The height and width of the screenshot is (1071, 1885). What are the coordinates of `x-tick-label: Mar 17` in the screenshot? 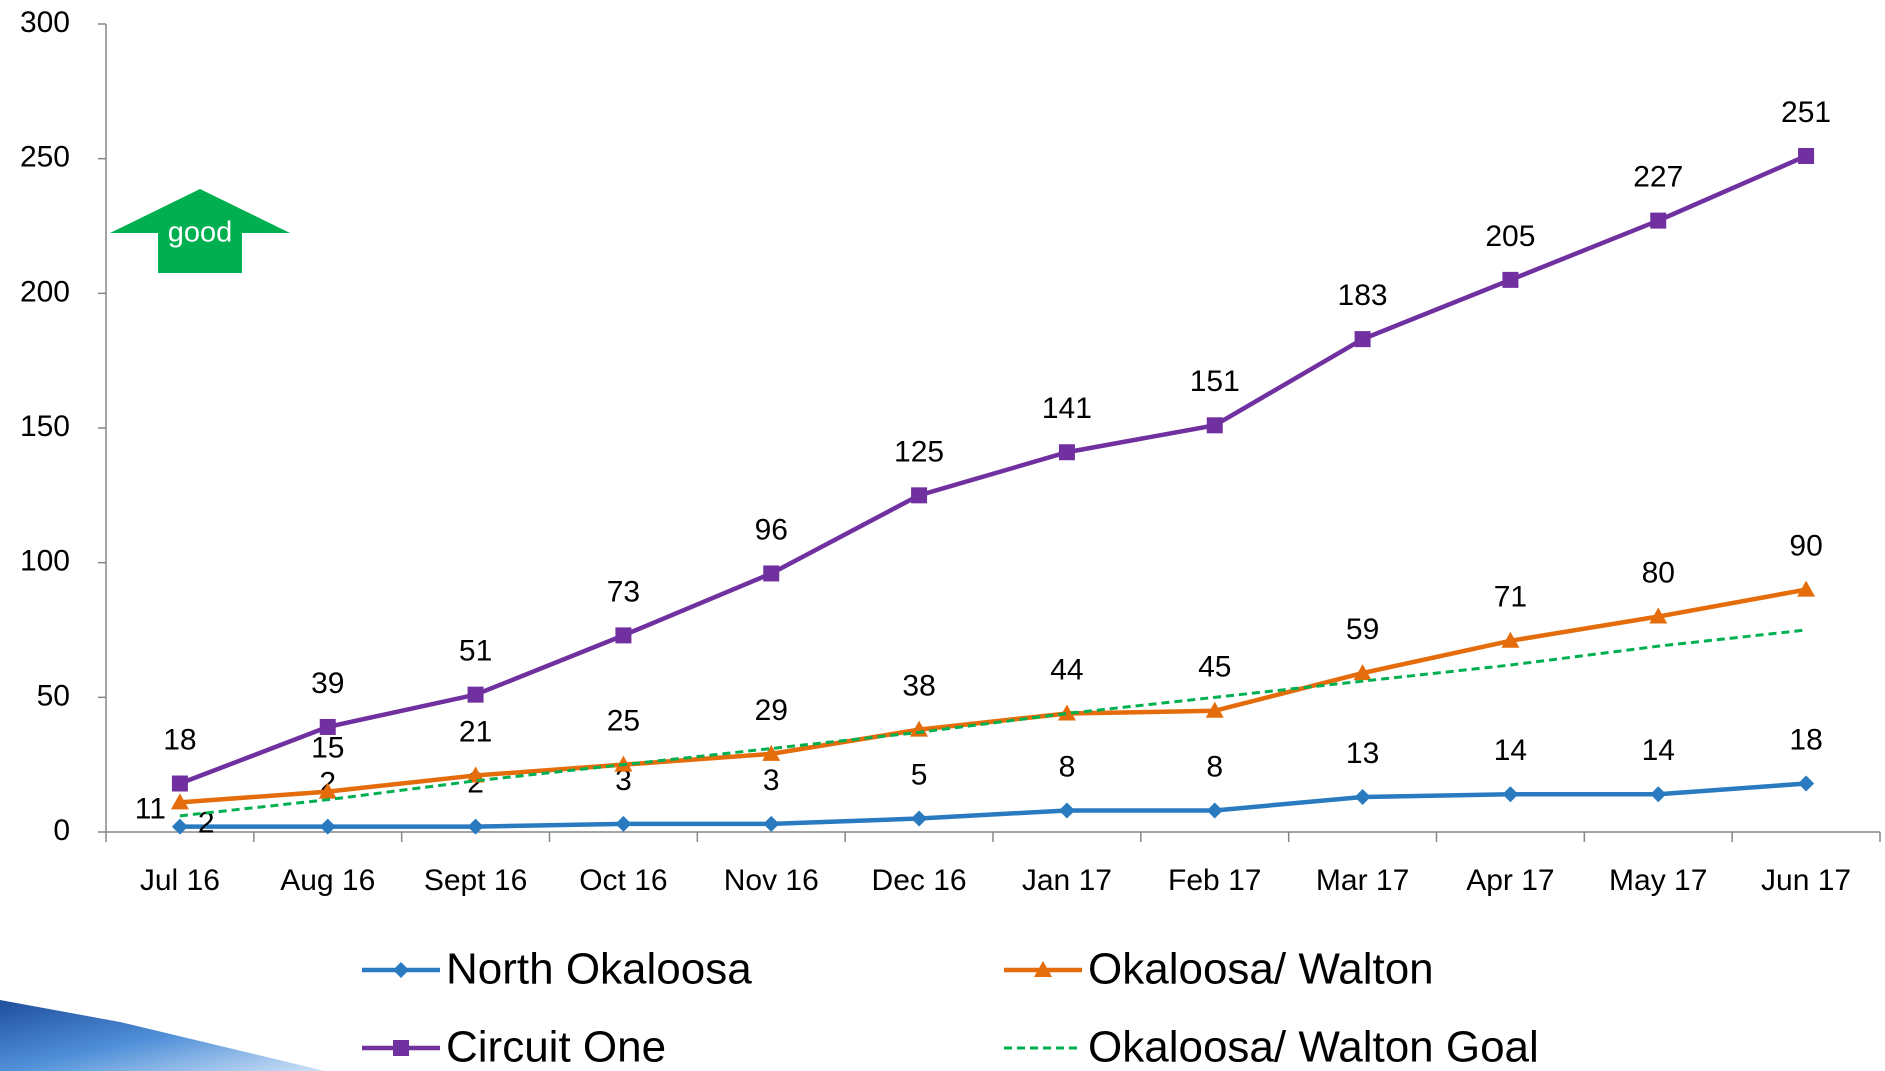 It's located at (1362, 880).